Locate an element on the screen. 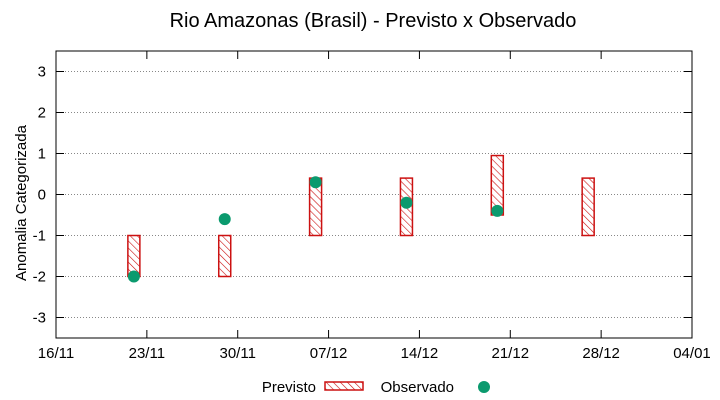  y-tick-label: 0 is located at coordinates (42, 195).